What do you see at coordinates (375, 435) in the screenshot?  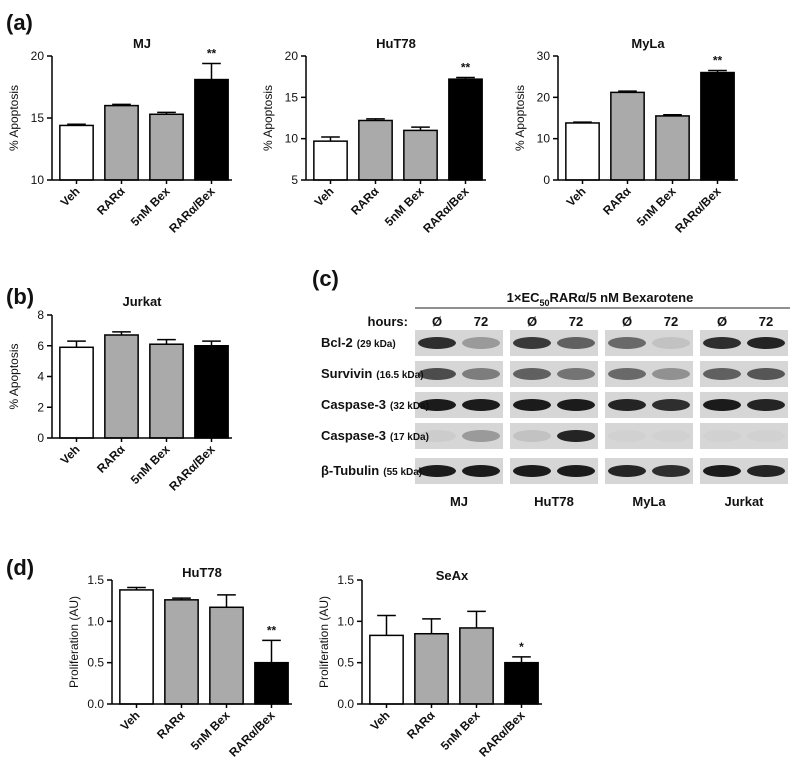 I see `blot-row-label: Caspase-3 (17 kDa)` at bounding box center [375, 435].